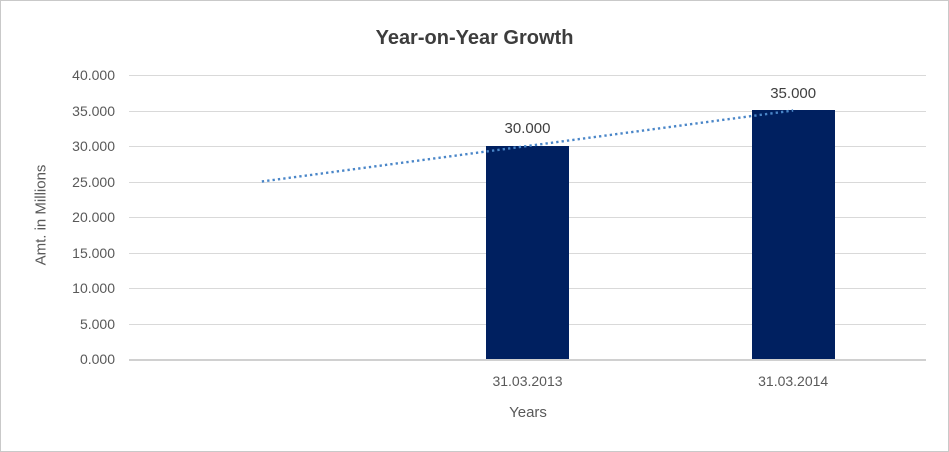 This screenshot has height=452, width=949. Describe the element at coordinates (93, 146) in the screenshot. I see `y-tick-label: 30.000` at that location.